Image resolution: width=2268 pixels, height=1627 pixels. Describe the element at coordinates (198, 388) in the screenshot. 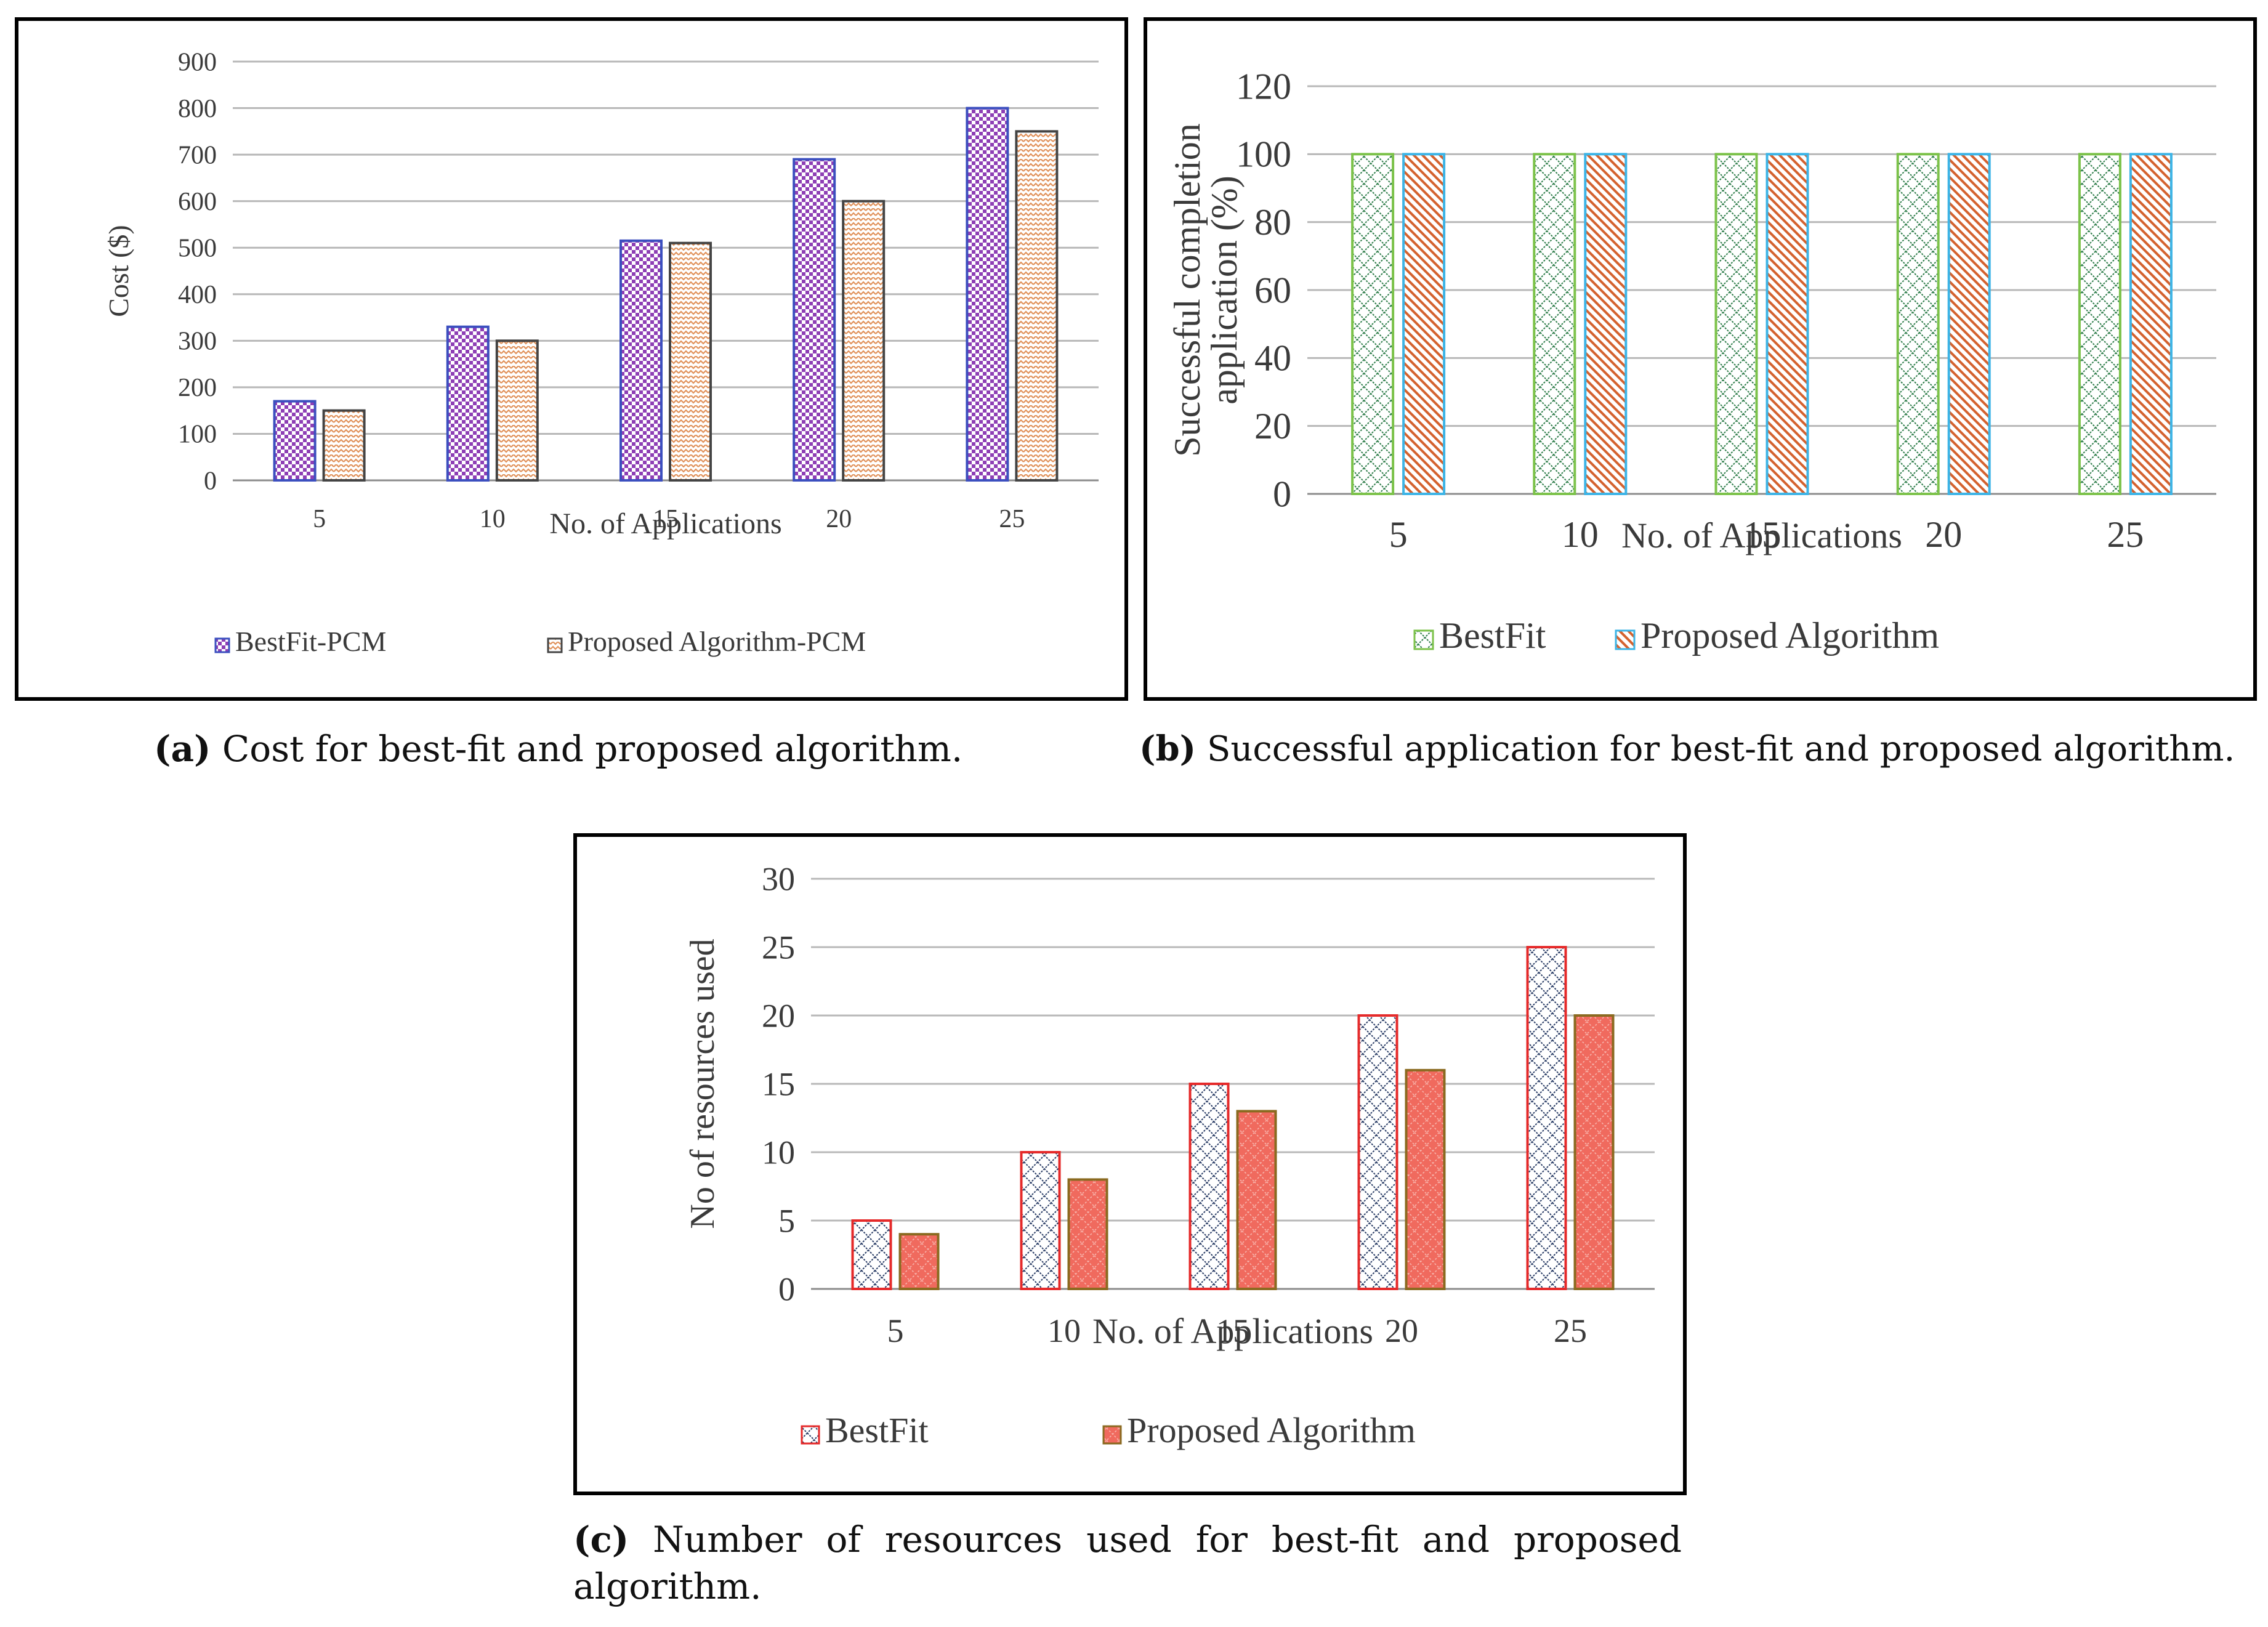

I see `y-tick-label: 200` at that location.